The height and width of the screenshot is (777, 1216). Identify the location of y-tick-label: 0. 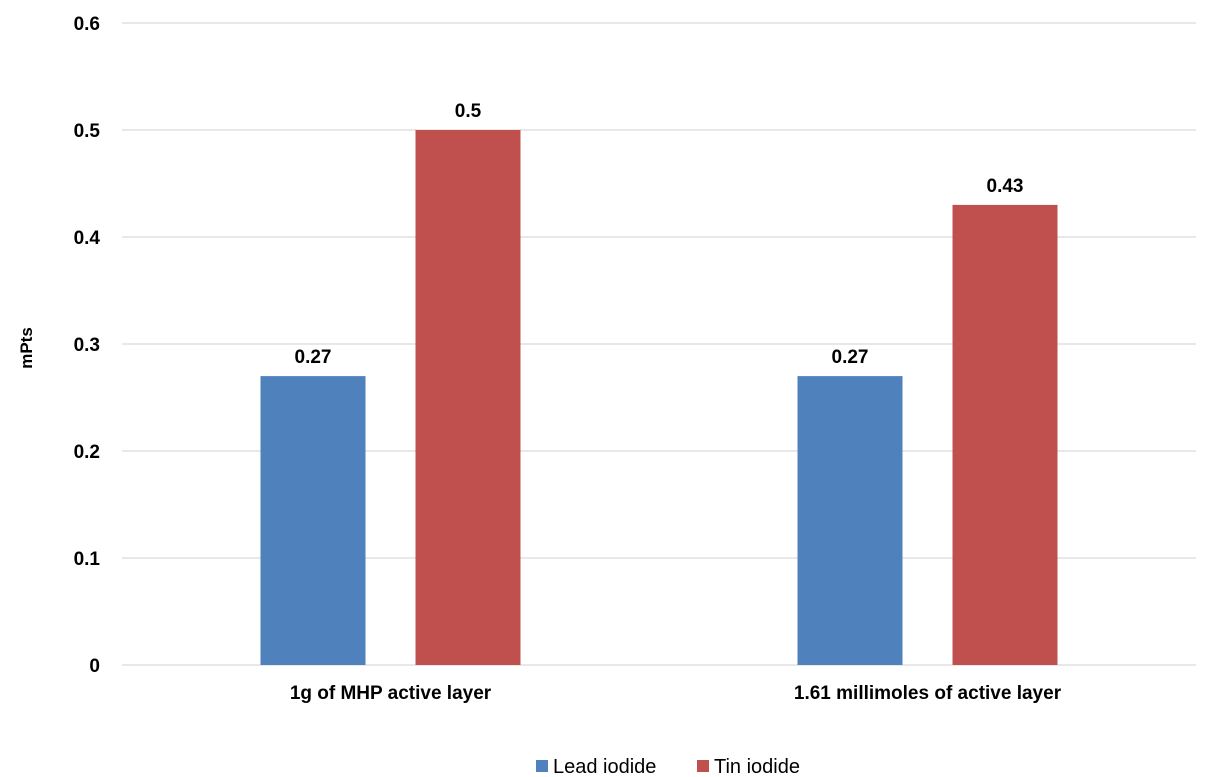
(94, 666).